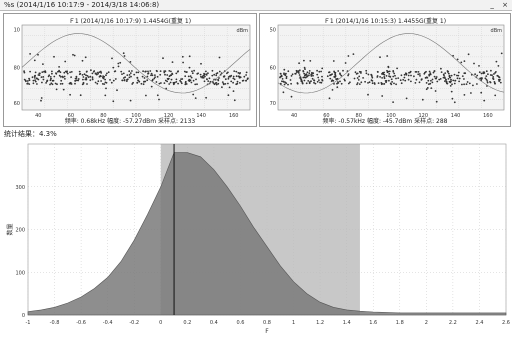 The width and height of the screenshot is (512, 345). Describe the element at coordinates (273, 69) in the screenshot. I see `y-tick-label: 60` at that location.